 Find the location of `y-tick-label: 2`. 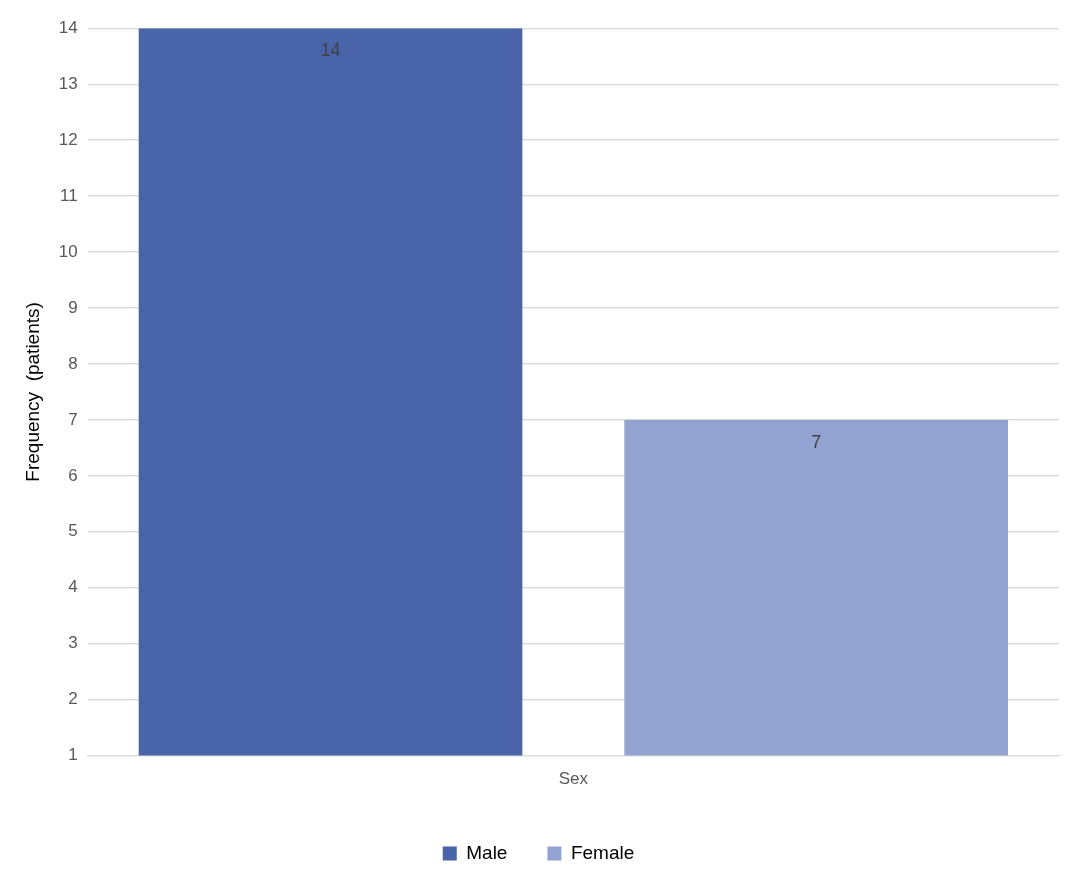

y-tick-label: 2 is located at coordinates (73, 699).